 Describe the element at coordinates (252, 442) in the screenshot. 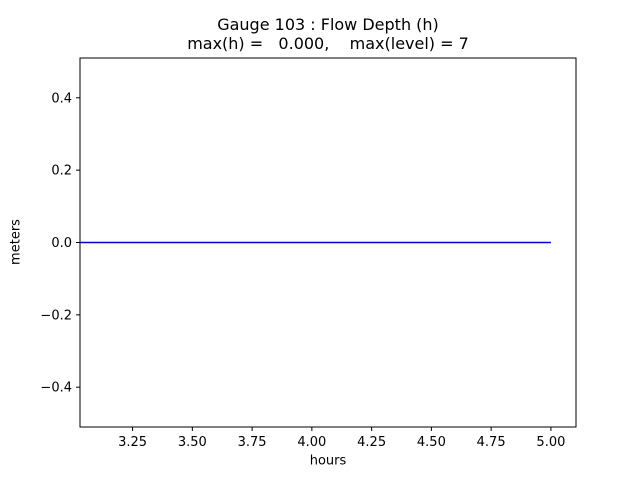

I see `x-tick-label: 3.75` at that location.